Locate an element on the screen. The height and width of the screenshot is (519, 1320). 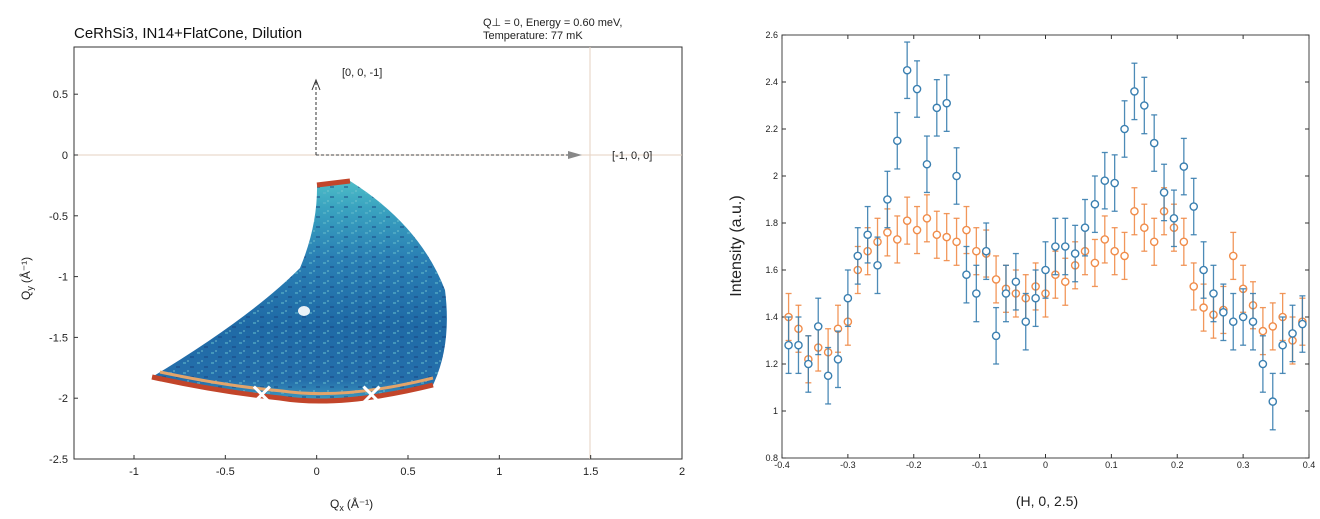
left-markers is located at coordinates (316, 394).